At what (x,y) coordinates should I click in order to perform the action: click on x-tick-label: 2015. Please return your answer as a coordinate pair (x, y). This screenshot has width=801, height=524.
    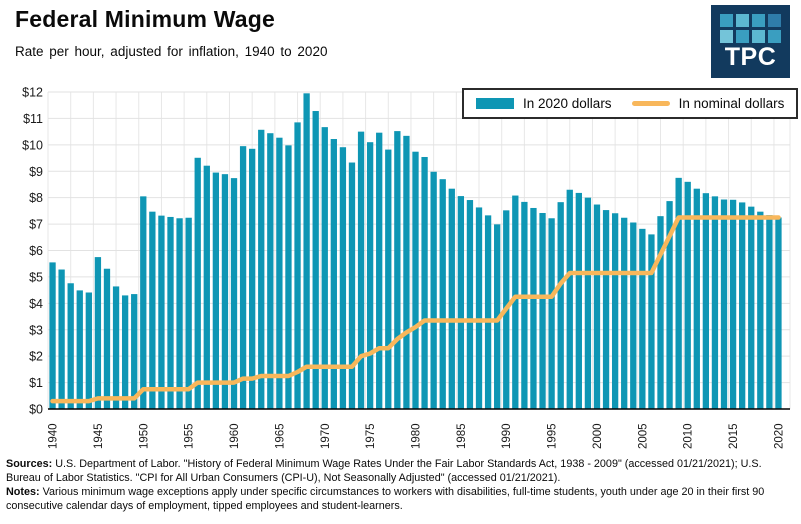
    Looking at the image, I should click on (734, 436).